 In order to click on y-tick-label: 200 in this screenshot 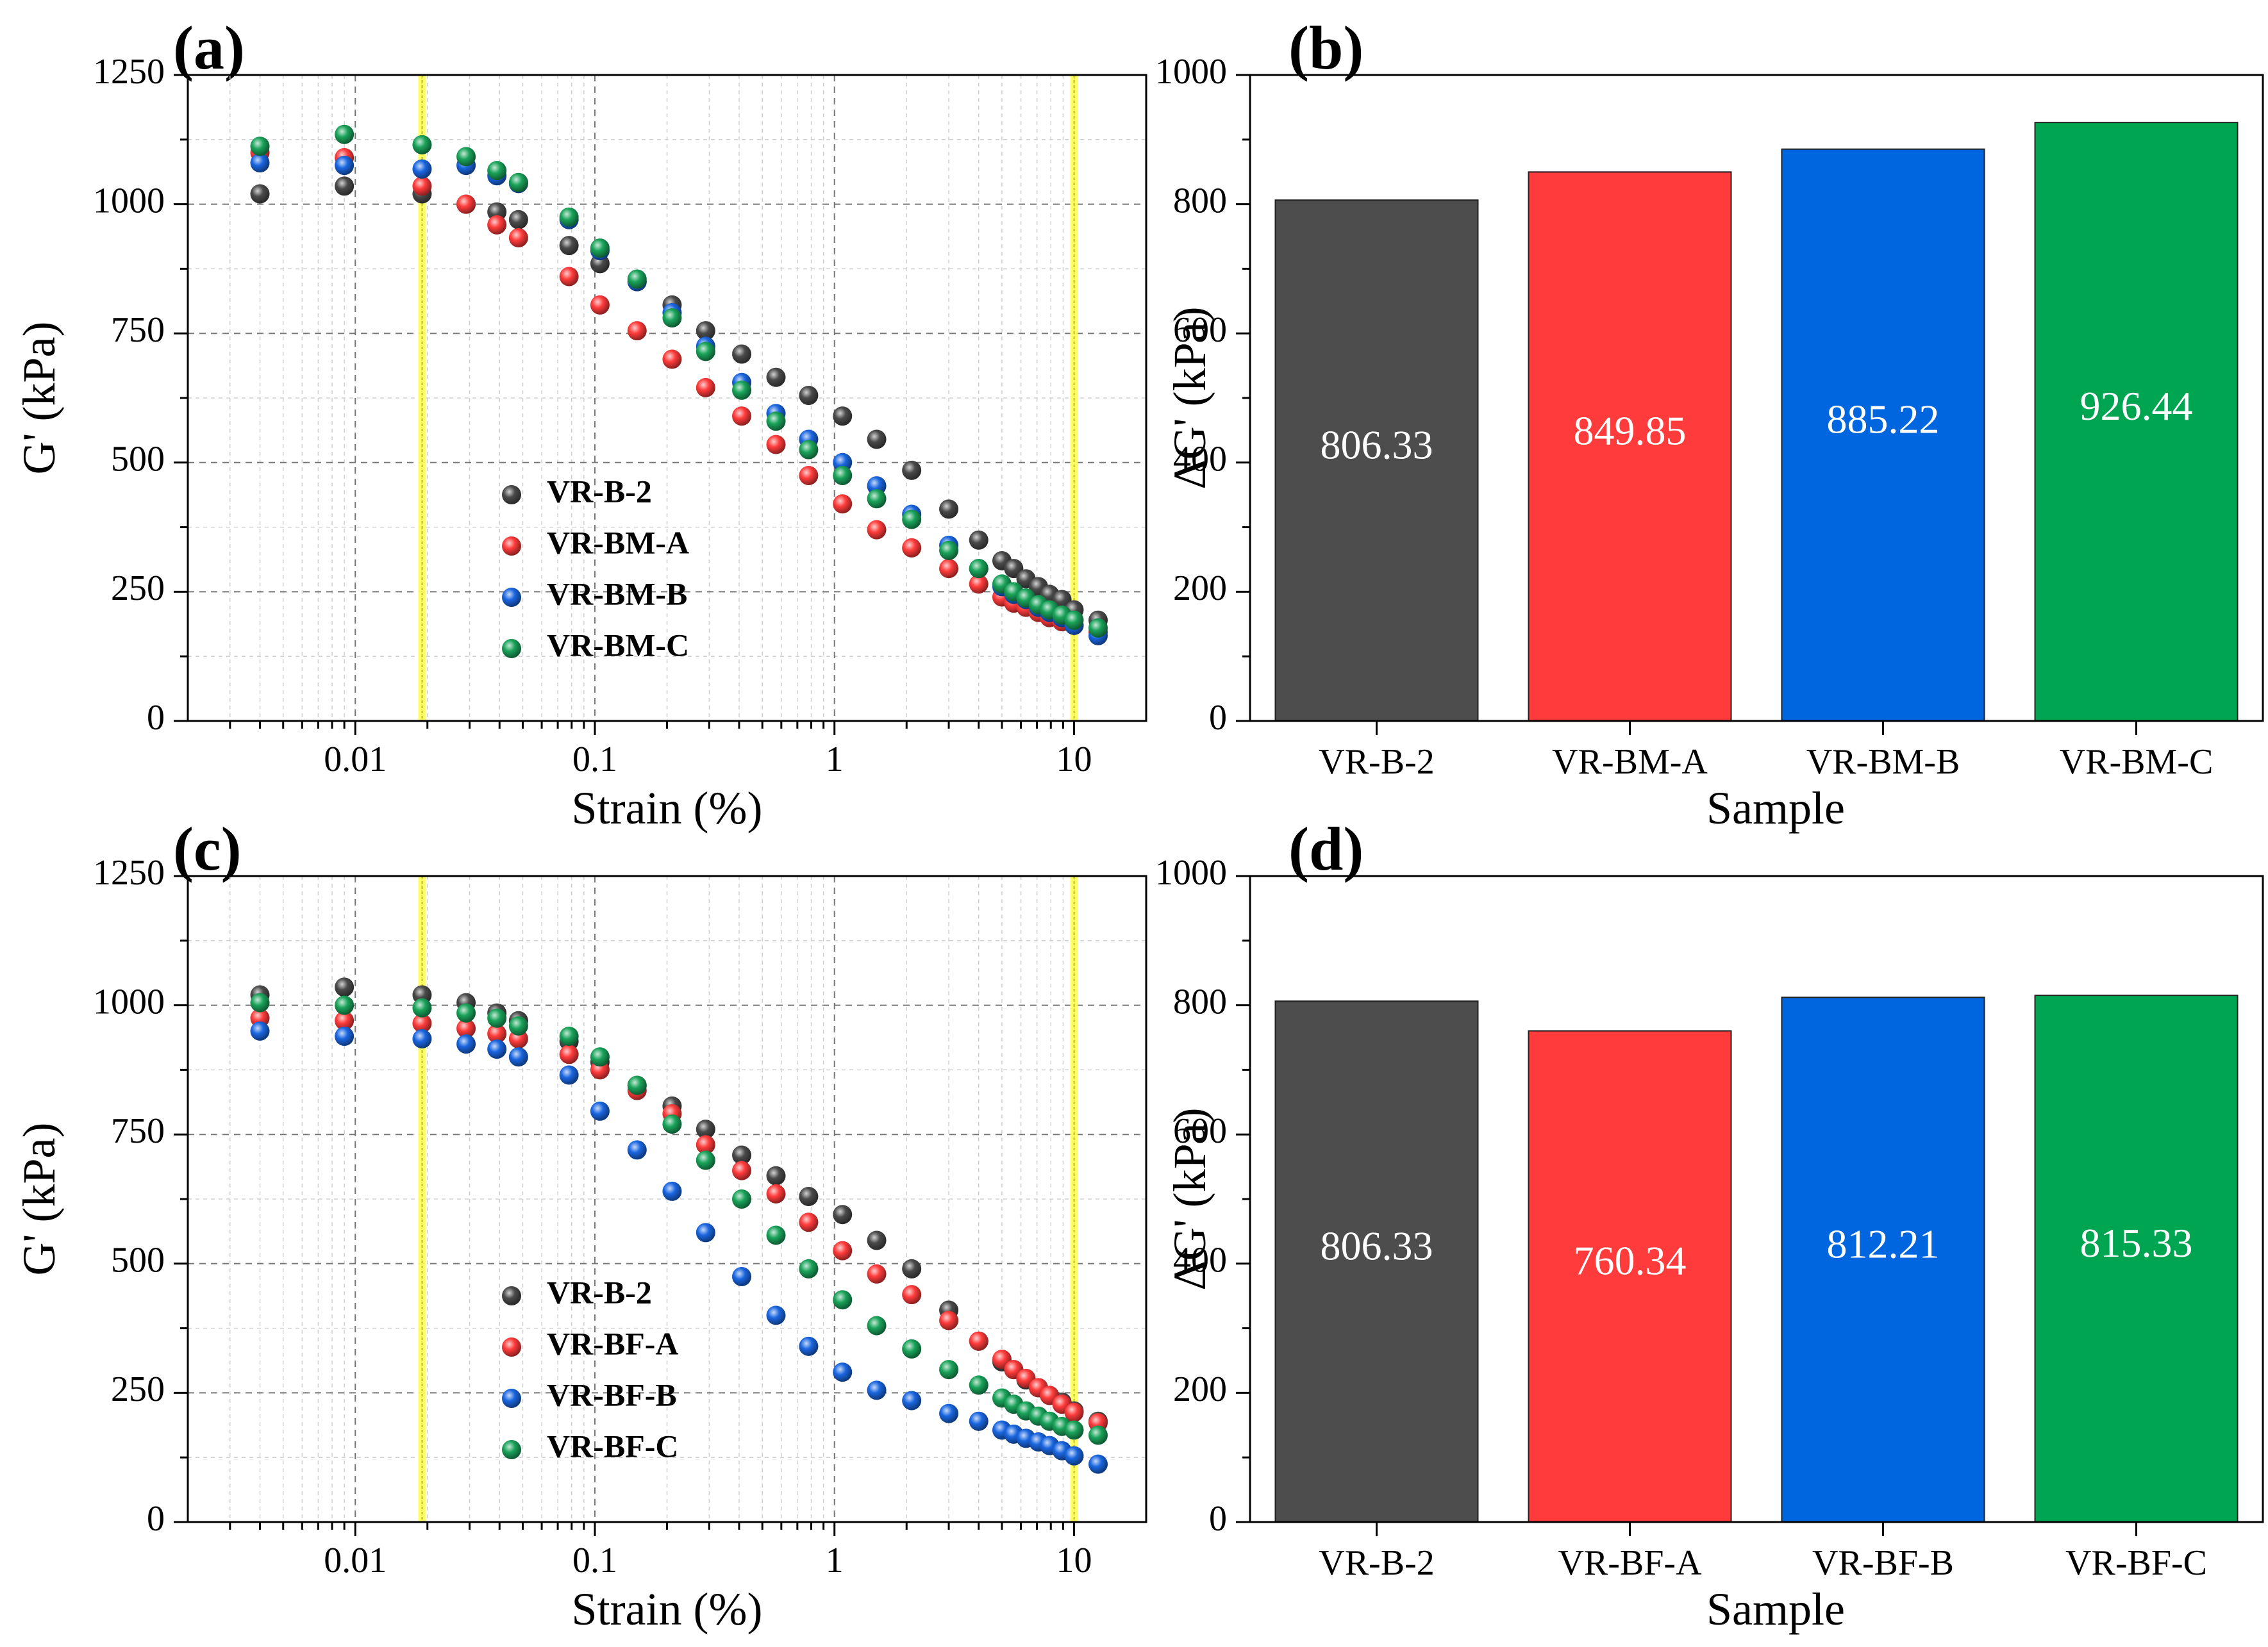, I will do `click(1200, 588)`.